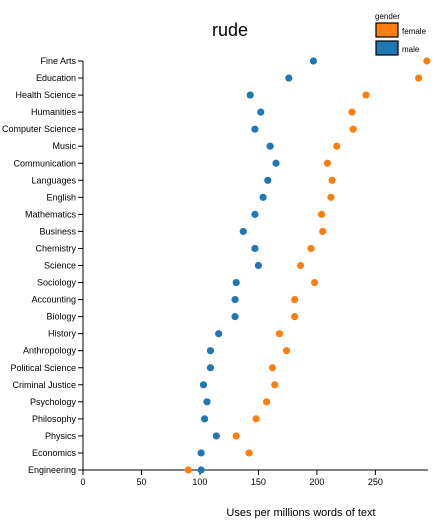 The width and height of the screenshot is (439, 522). What do you see at coordinates (414, 31) in the screenshot?
I see `legend-label: female` at bounding box center [414, 31].